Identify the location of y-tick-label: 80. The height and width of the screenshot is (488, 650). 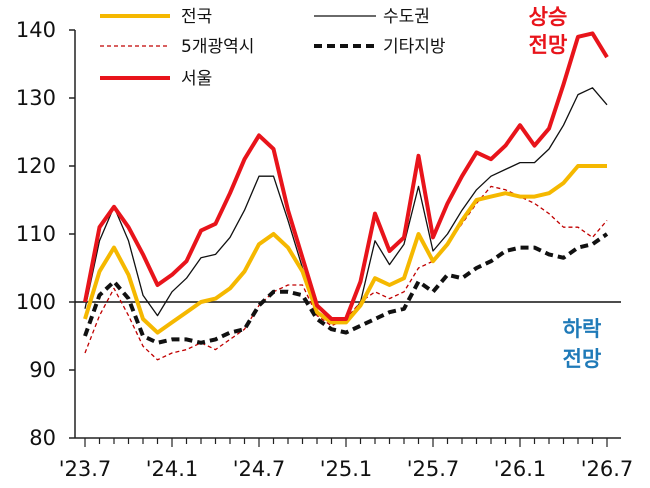
(42, 438).